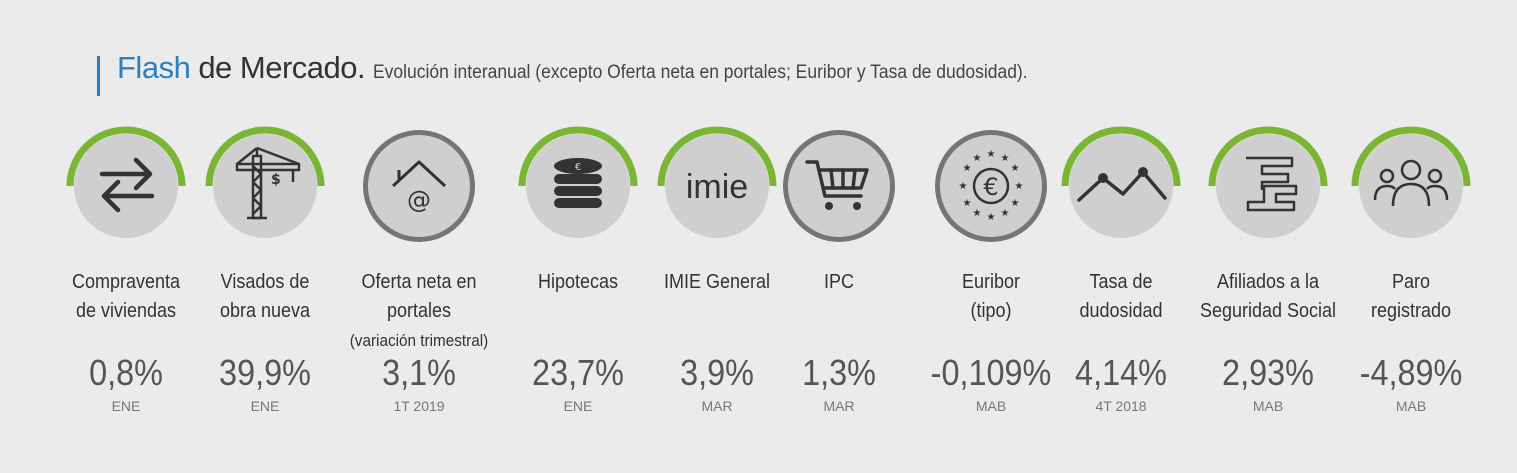 The height and width of the screenshot is (473, 1517). What do you see at coordinates (578, 282) in the screenshot?
I see `indicator-label: Hipotecas` at bounding box center [578, 282].